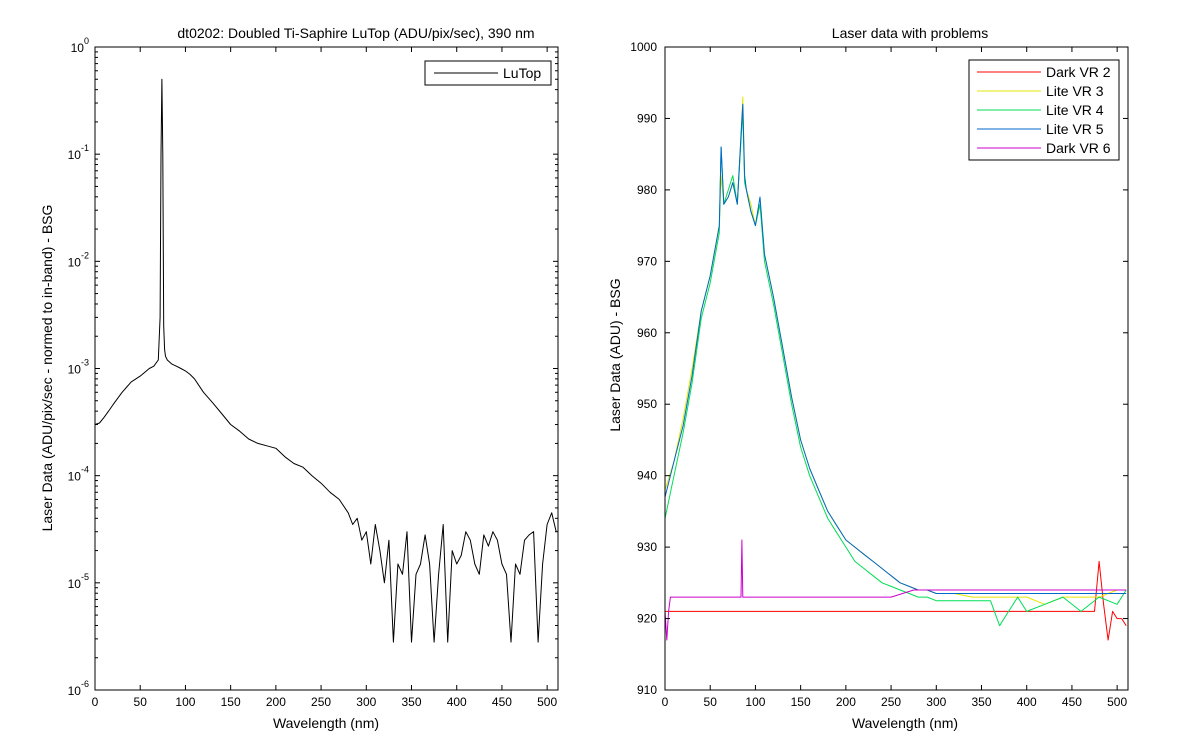  What do you see at coordinates (801, 702) in the screenshot?
I see `right-x-tick-label: 150` at bounding box center [801, 702].